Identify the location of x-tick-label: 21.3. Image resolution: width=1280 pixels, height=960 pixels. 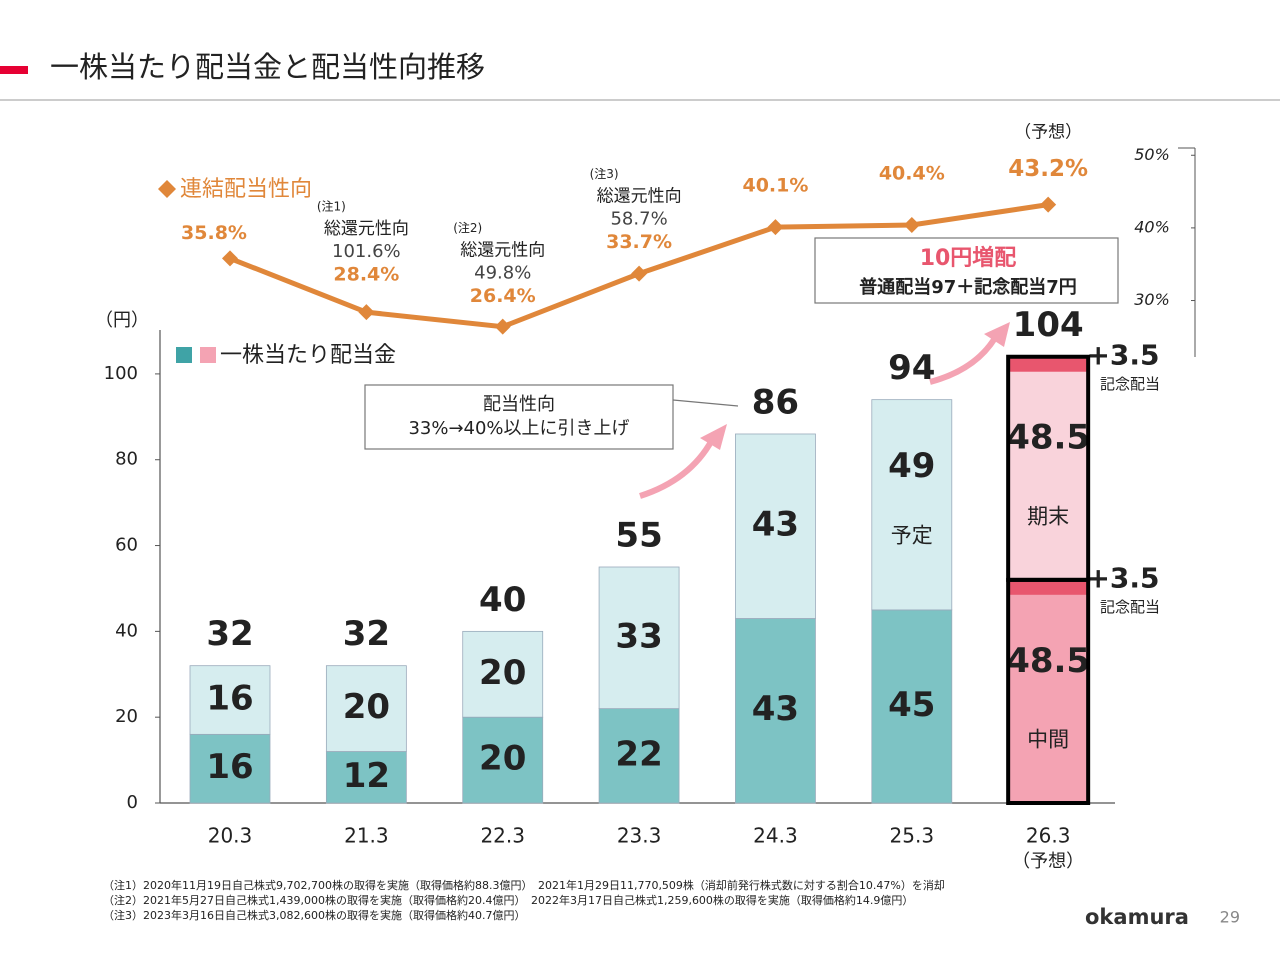
(366, 836).